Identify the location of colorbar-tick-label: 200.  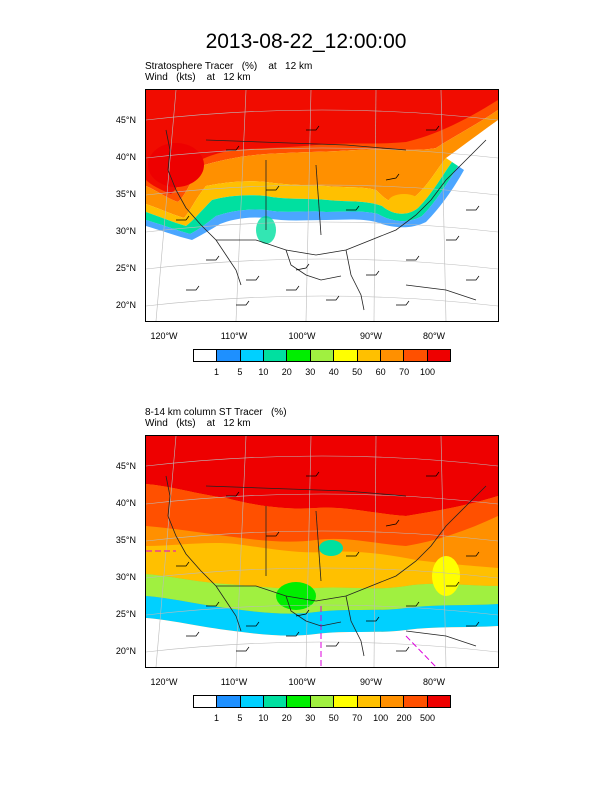
(404, 718).